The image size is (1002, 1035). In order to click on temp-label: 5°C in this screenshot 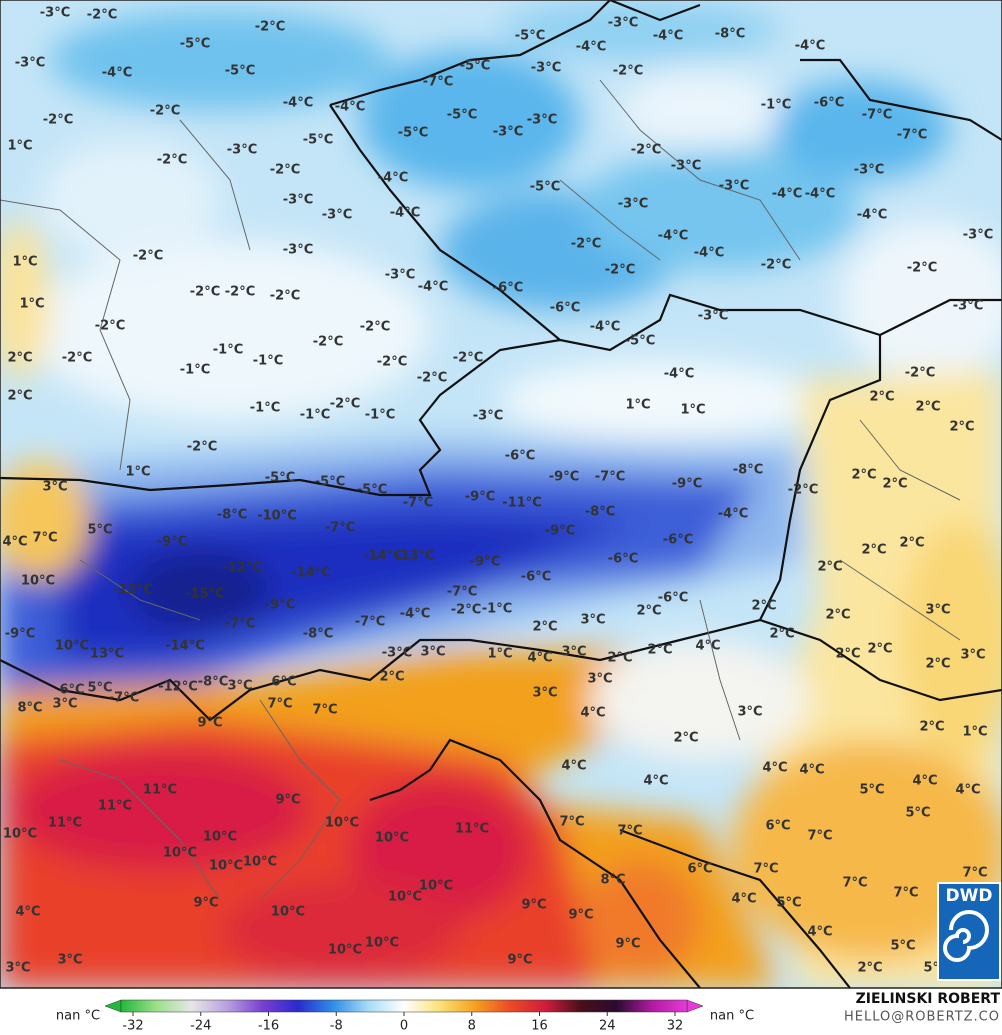, I will do `click(917, 813)`.